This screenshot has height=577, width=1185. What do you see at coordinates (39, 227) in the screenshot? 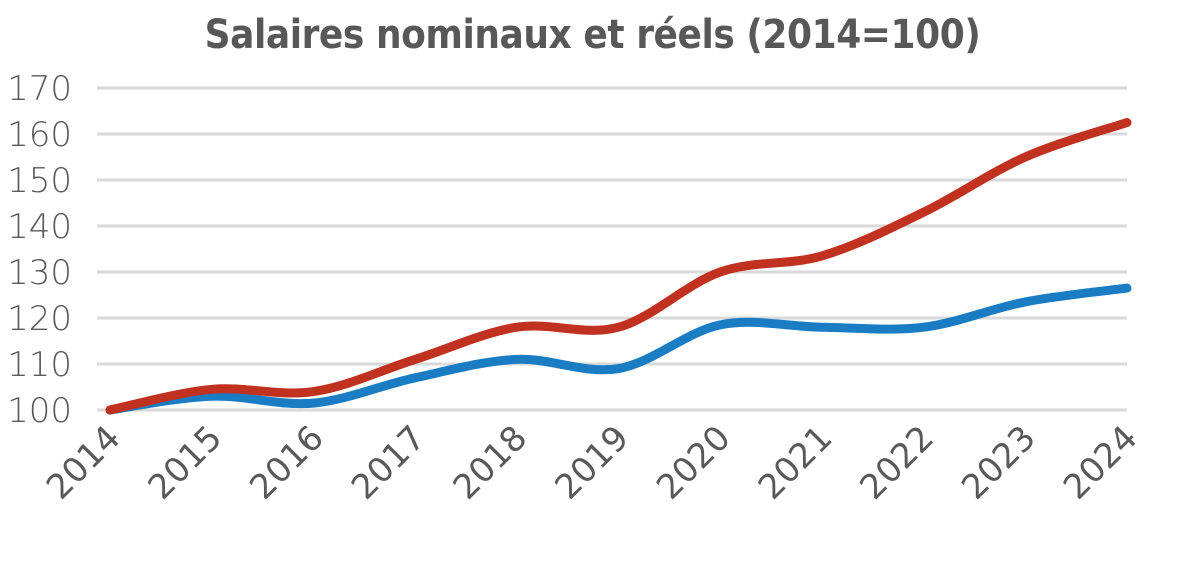
I see `y-tick-label: 140` at bounding box center [39, 227].